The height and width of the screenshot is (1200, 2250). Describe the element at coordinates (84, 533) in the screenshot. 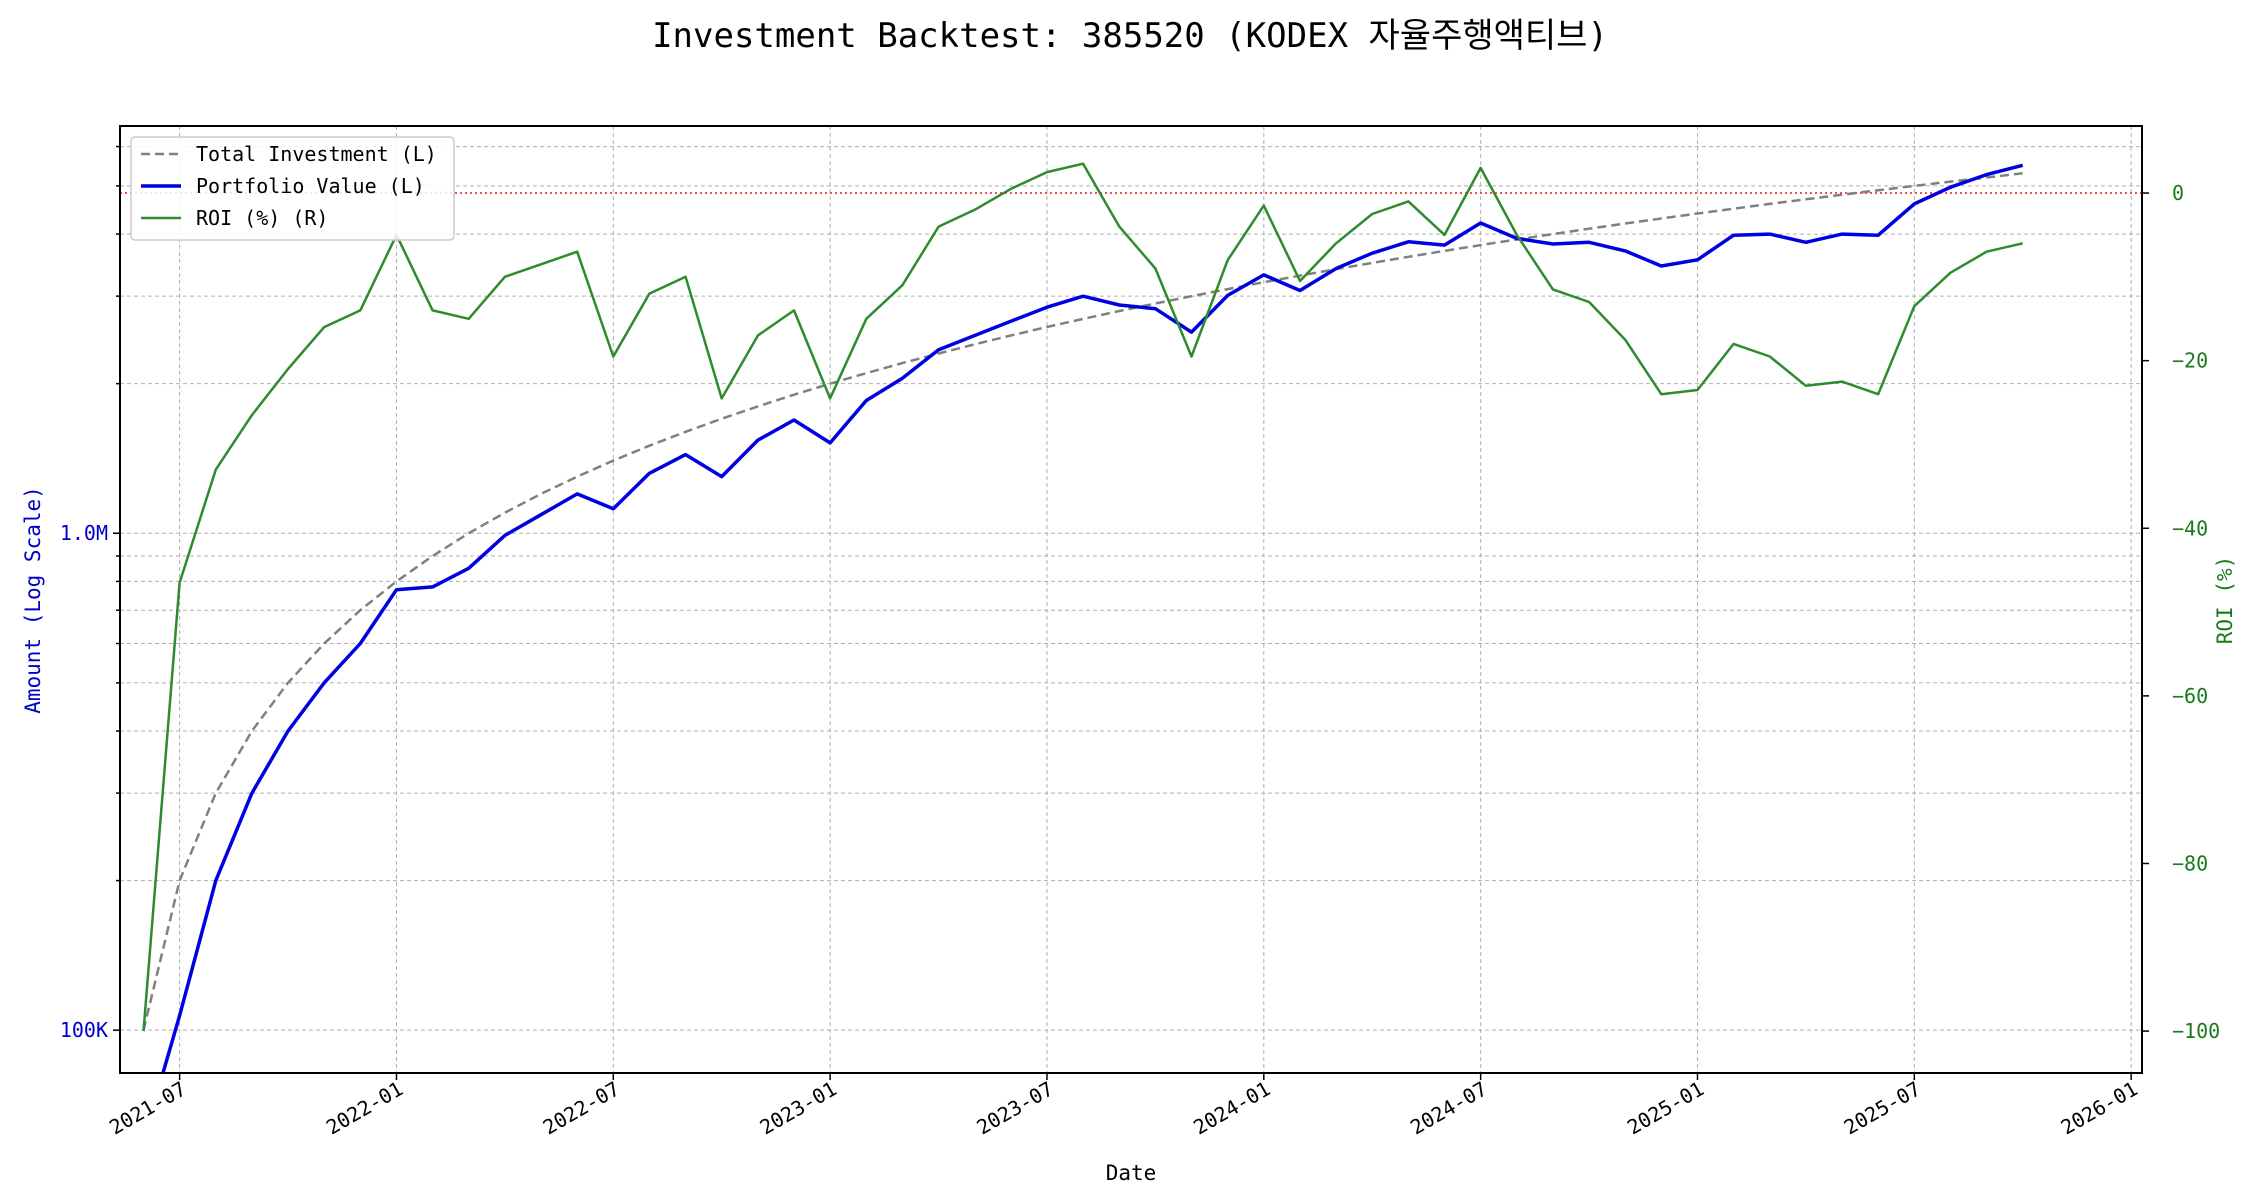

I see `left-tick-label: 1.0M` at that location.